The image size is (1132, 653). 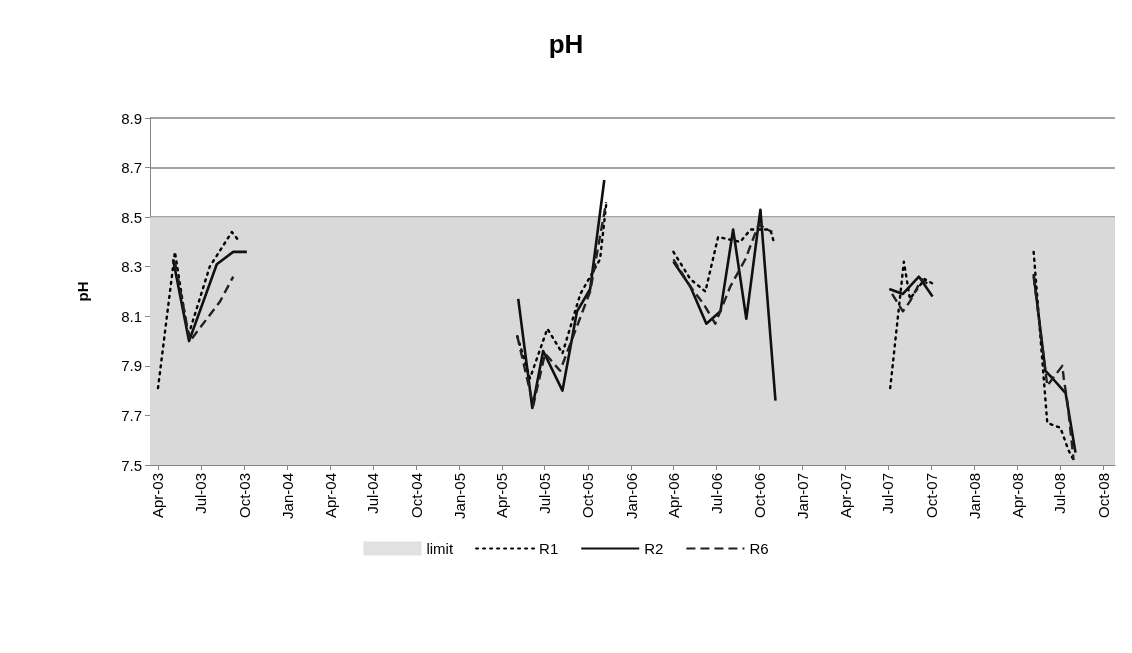 I want to click on x-tick-label: Jan-05, so click(x=459, y=496).